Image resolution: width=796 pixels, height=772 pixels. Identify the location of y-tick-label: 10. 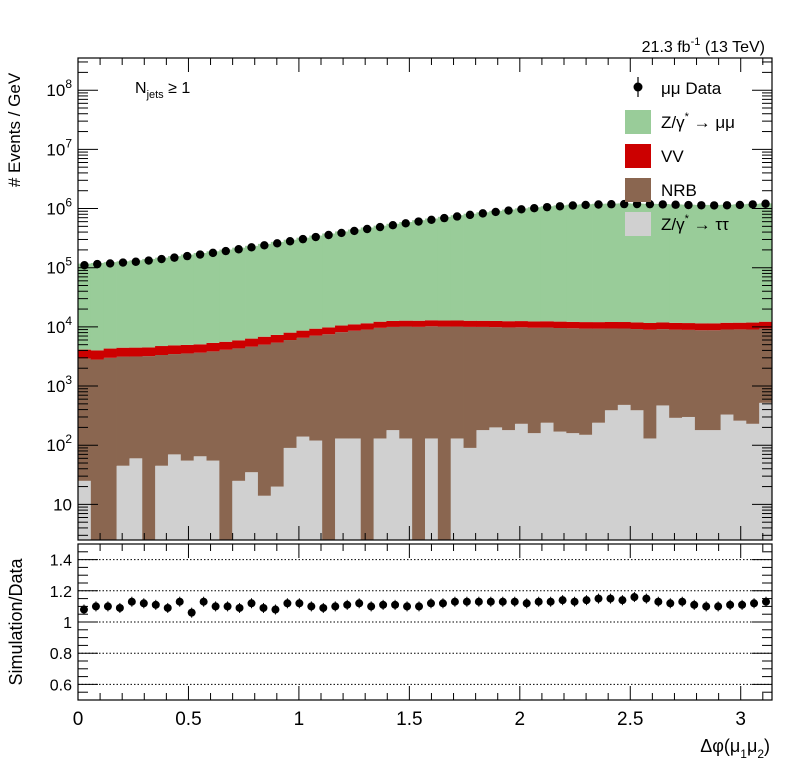
(62, 504).